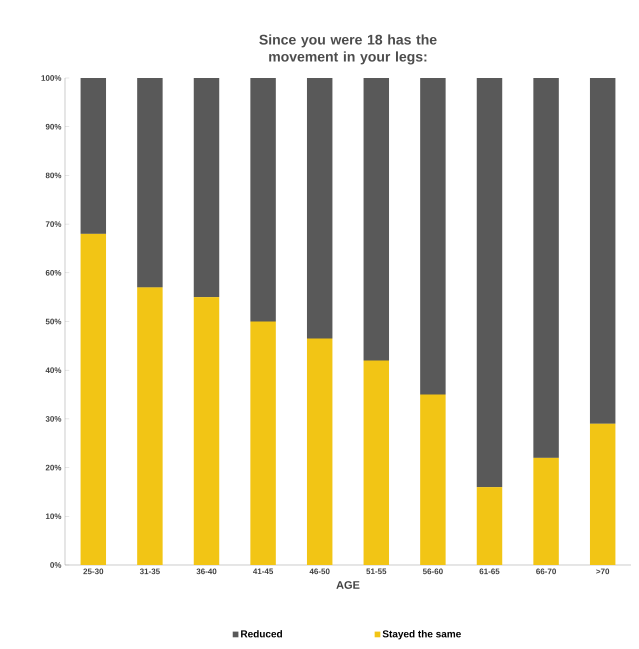  I want to click on x-tick-label: 61-65, so click(490, 571).